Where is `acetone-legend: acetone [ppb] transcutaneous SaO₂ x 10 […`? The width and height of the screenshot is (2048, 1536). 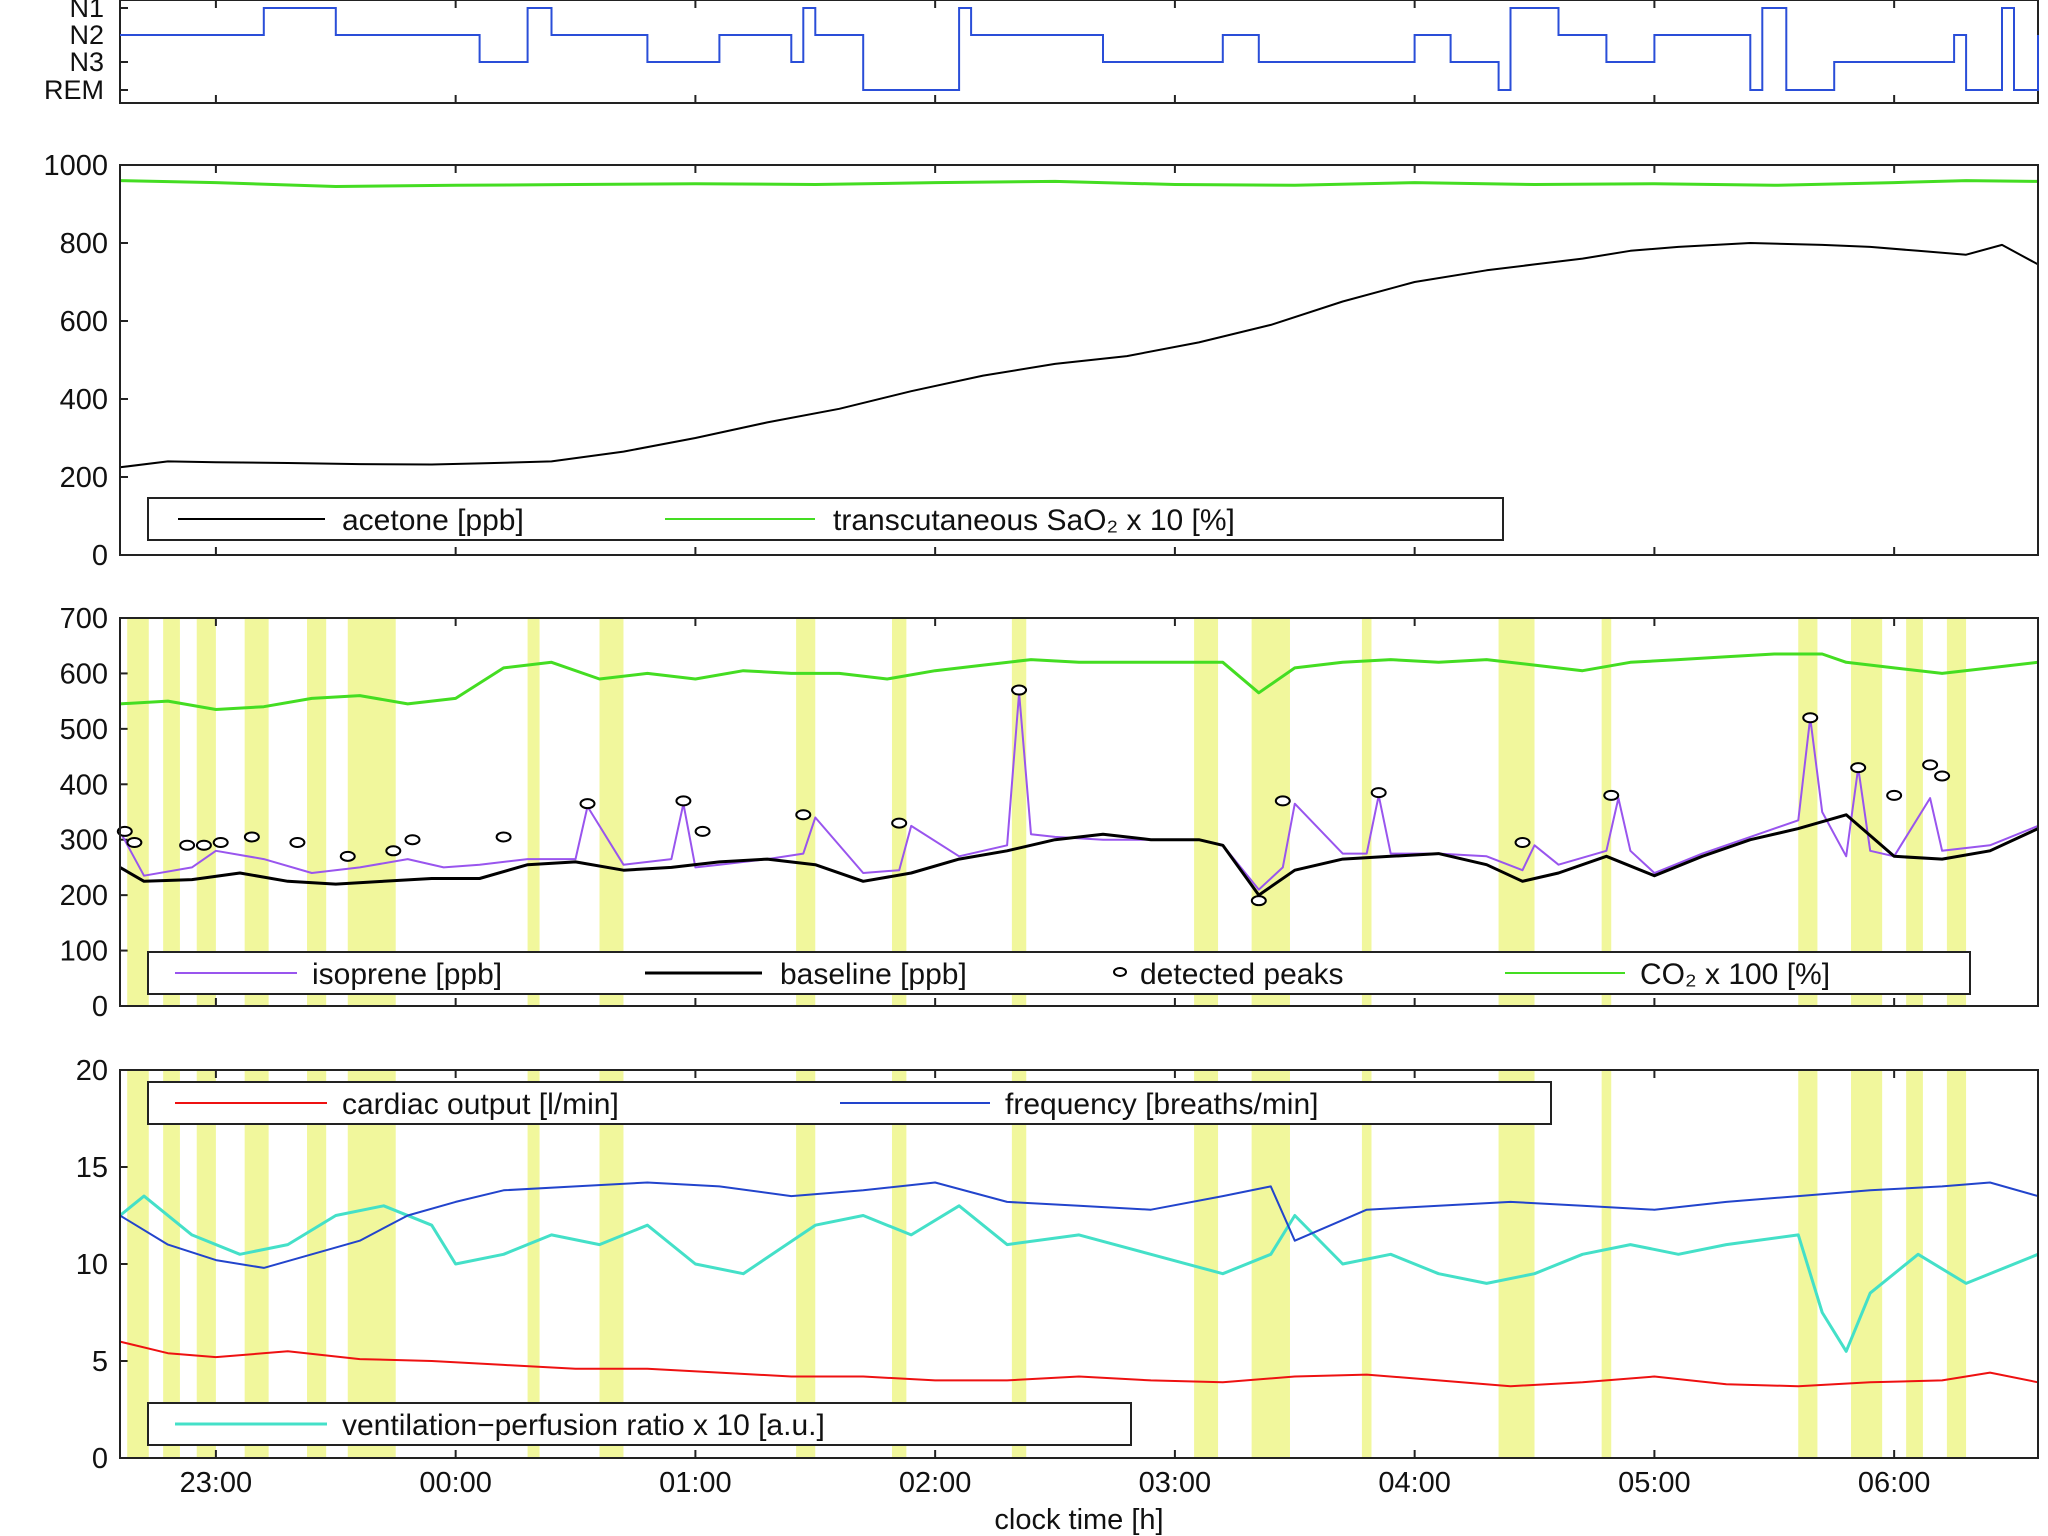 acetone-legend: acetone [ppb] transcutaneous SaO₂ x 10 [… is located at coordinates (825, 519).